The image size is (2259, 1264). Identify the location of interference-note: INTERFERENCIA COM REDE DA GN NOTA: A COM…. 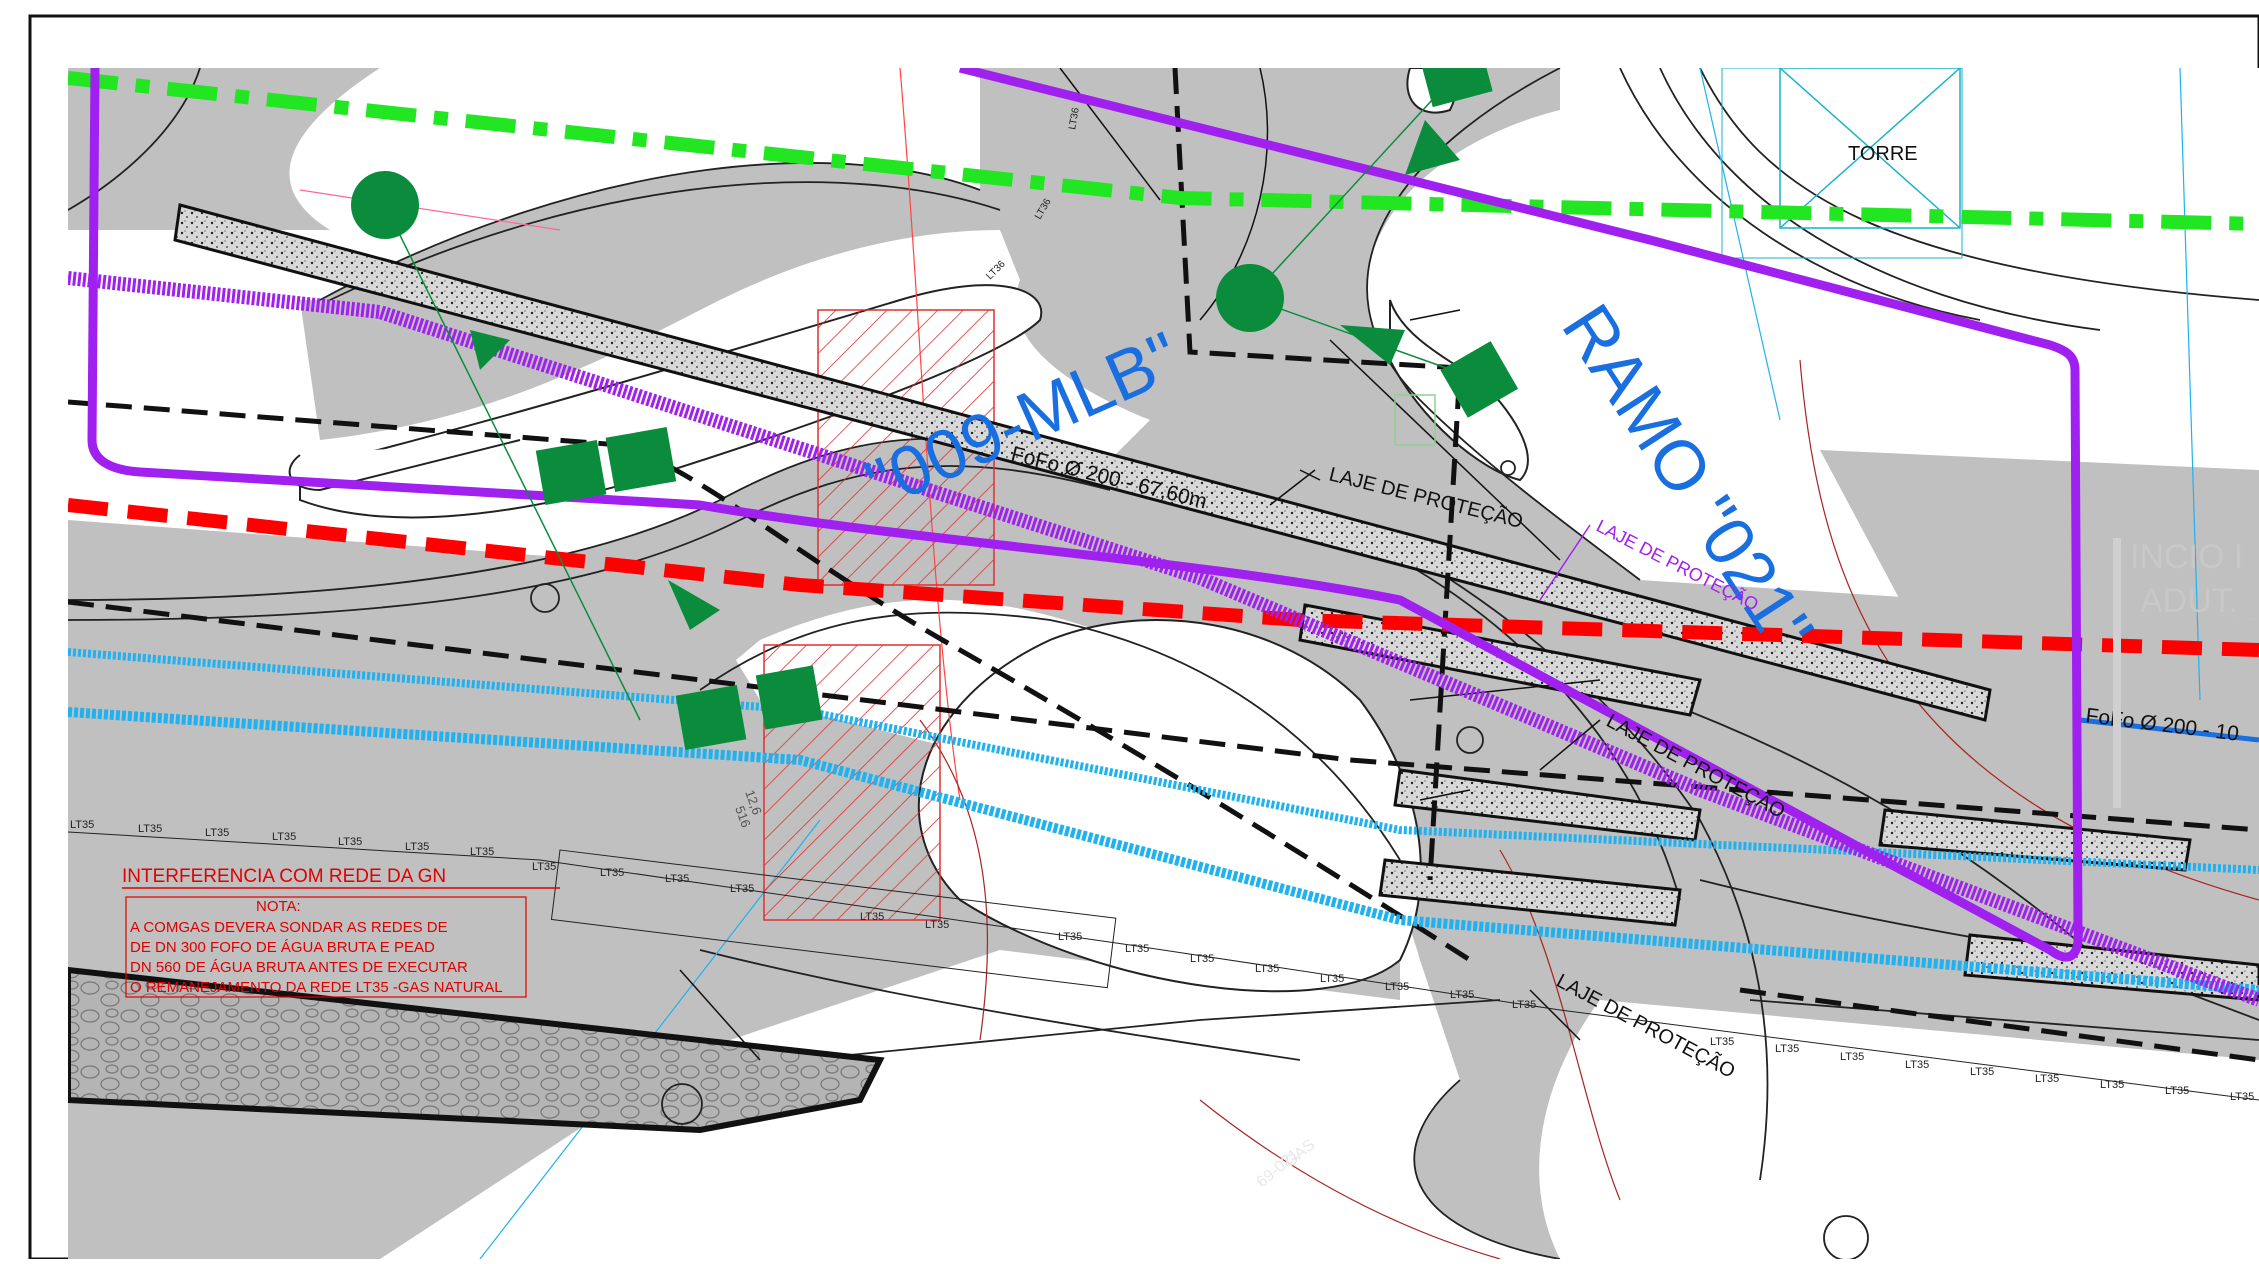
(341, 932).